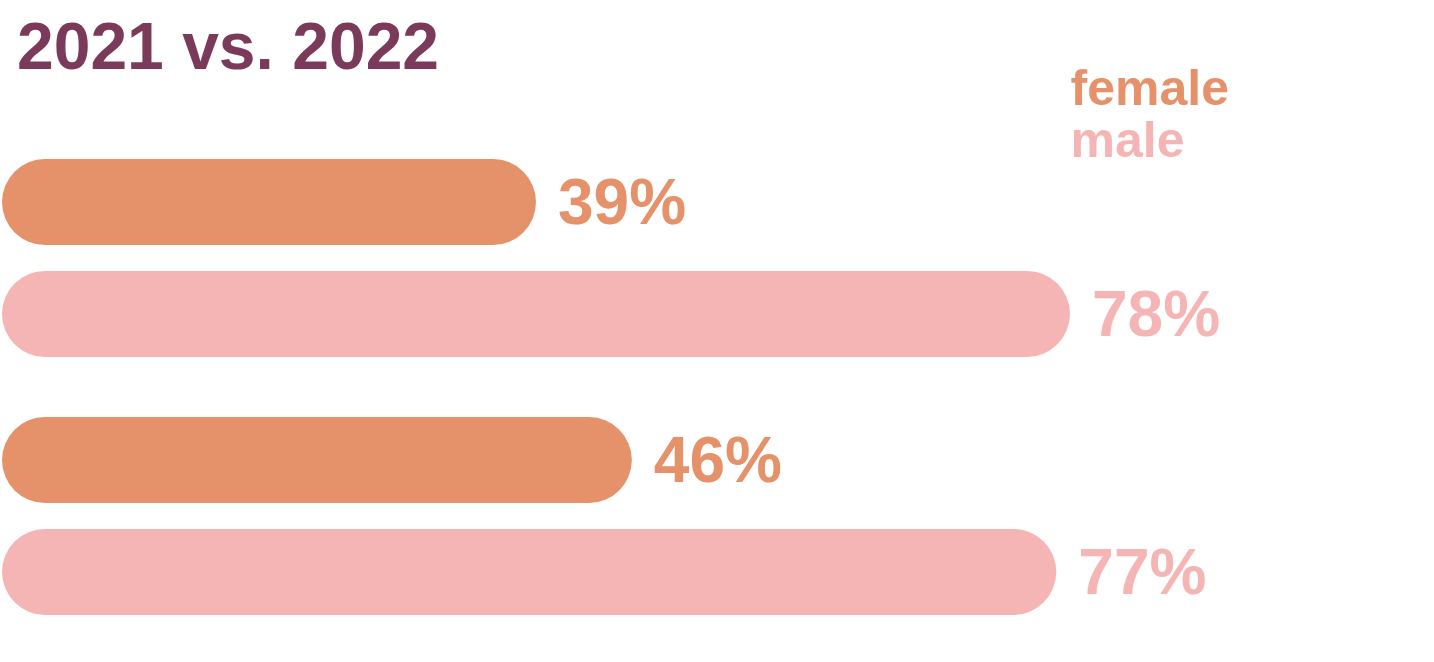 The image size is (1434, 662). I want to click on data-label: 78%, so click(1156, 313).